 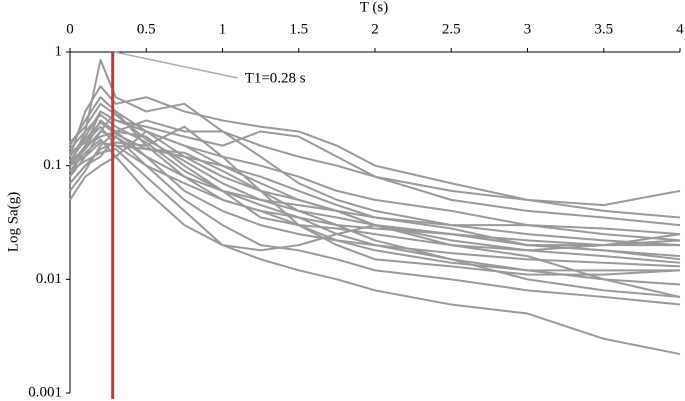 I want to click on x-tick-label: 1.5, so click(x=298, y=29).